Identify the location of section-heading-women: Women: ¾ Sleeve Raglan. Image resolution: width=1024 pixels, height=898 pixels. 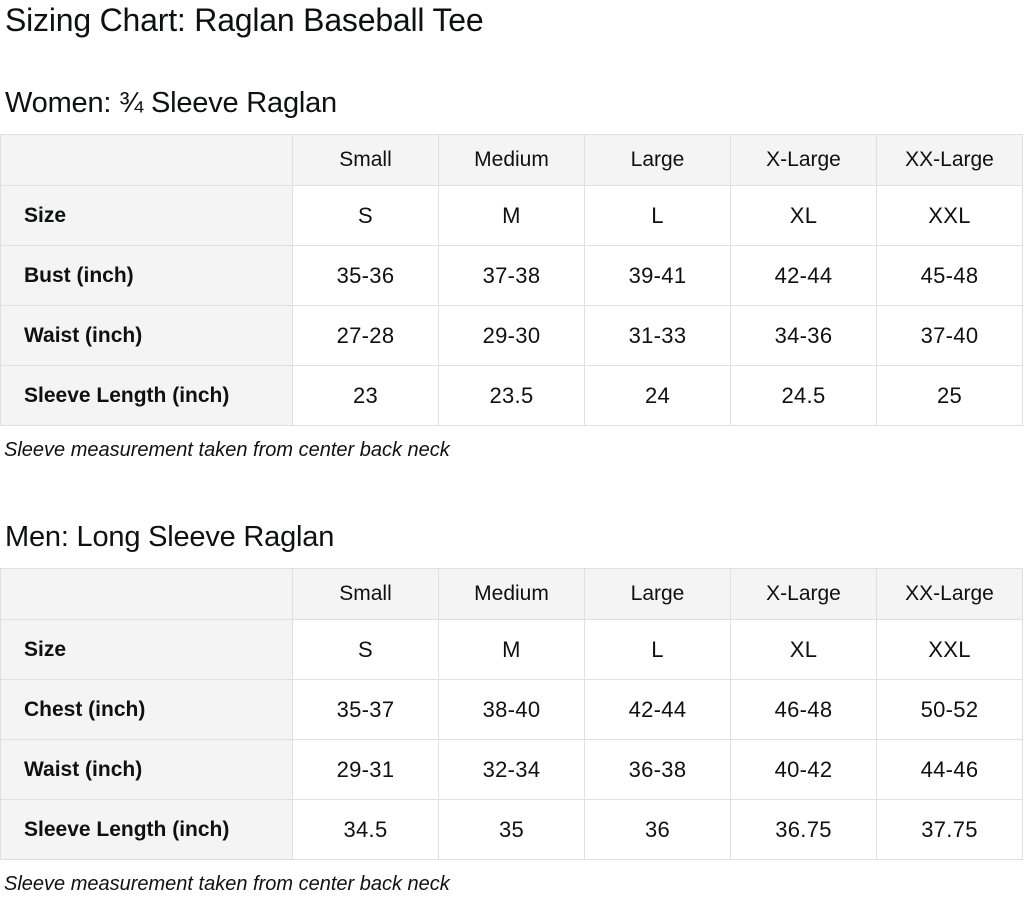
(171, 103).